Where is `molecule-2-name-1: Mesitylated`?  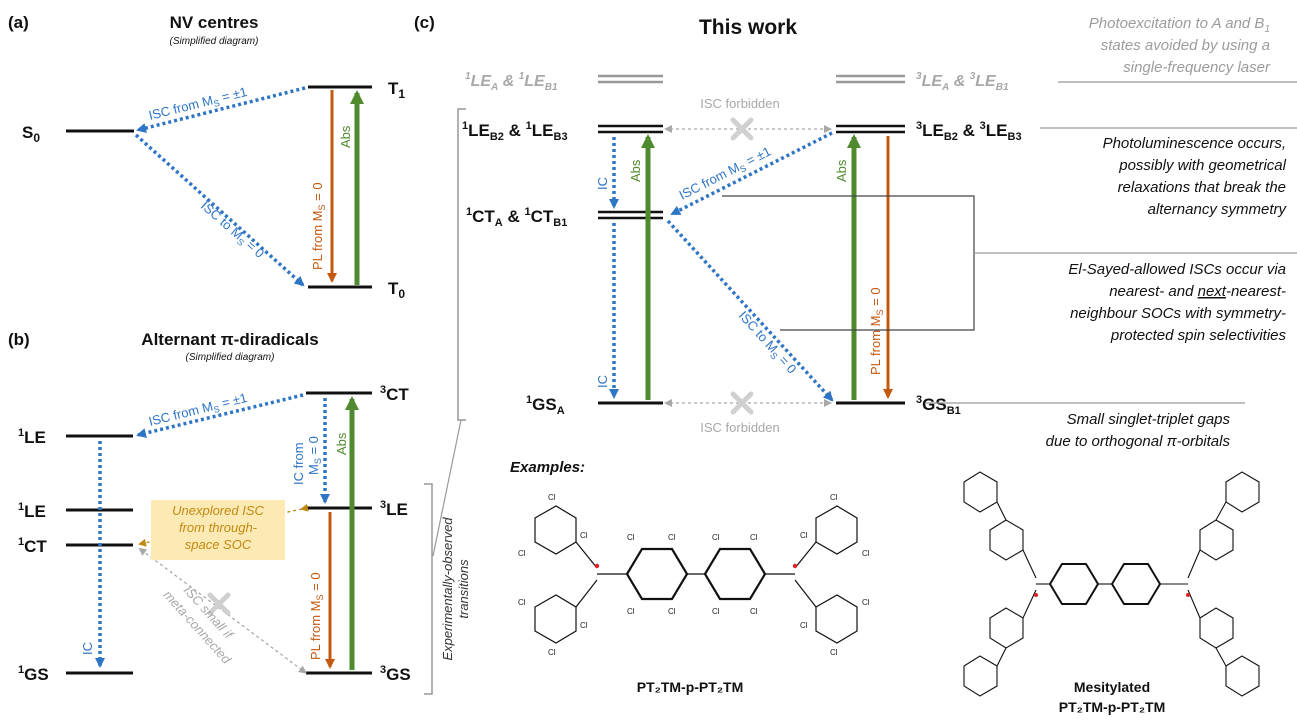 molecule-2-name-1: Mesitylated is located at coordinates (1112, 687).